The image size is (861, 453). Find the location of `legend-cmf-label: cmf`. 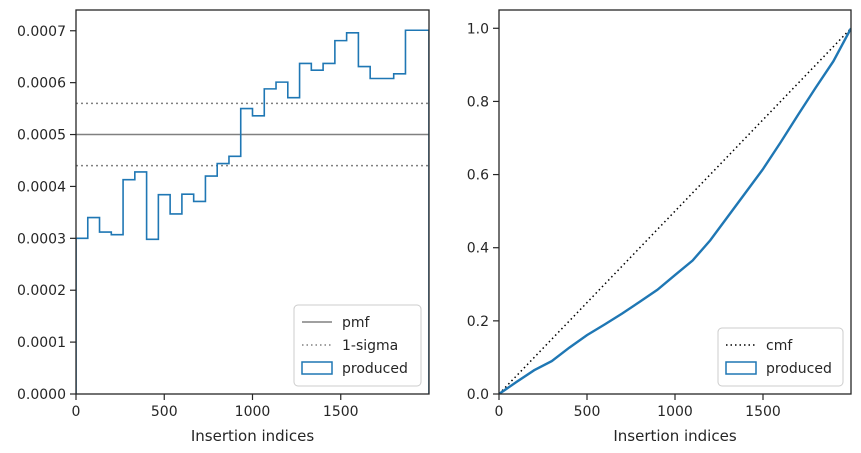

legend-cmf-label: cmf is located at coordinates (779, 346).